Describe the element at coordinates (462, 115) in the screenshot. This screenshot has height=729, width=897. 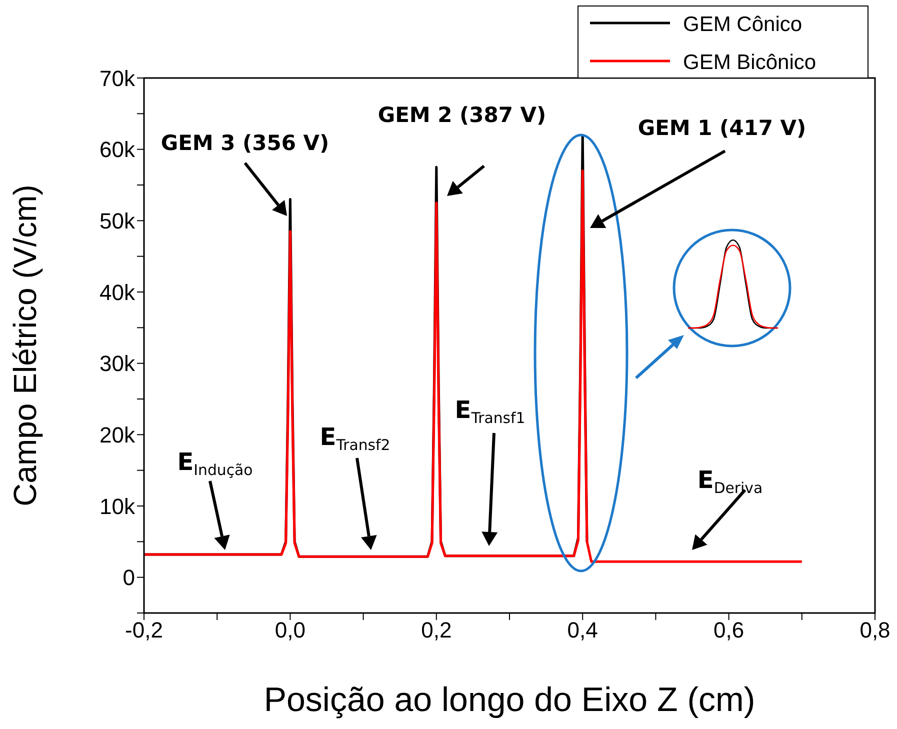
I see `annotation: GEM 2 (387 V)` at that location.